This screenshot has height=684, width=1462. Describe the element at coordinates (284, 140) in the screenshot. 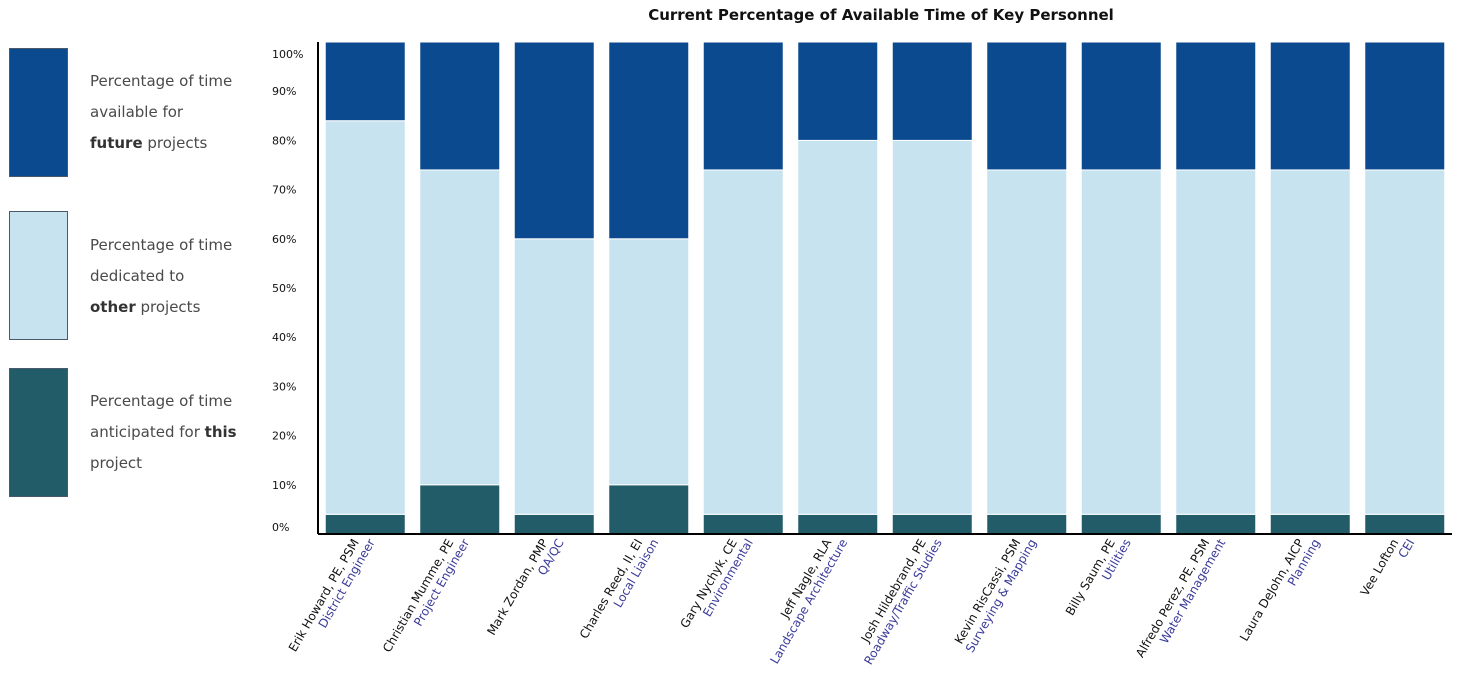

I see `y-tick-label-8: 80%` at that location.